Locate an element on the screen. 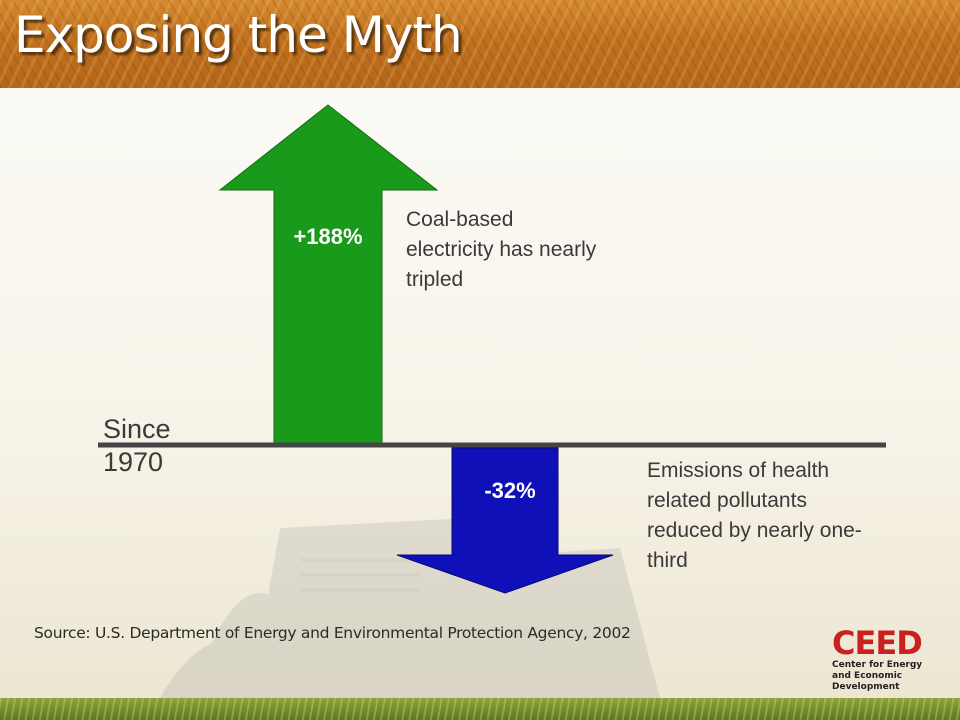 This screenshot has width=960, height=720. title-banner: Exposing the Myth is located at coordinates (480, 44).